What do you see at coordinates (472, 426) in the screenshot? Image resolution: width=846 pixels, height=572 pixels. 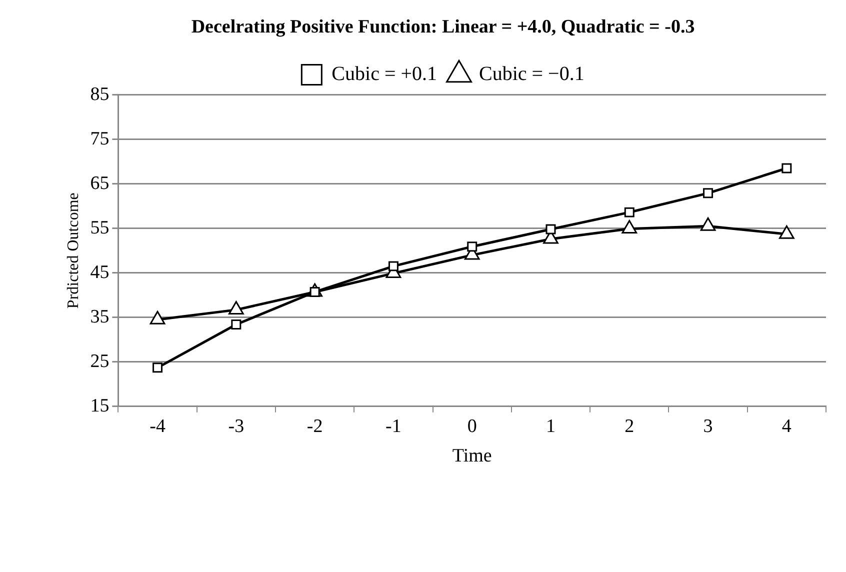 I see `x-tick-label: 0` at bounding box center [472, 426].